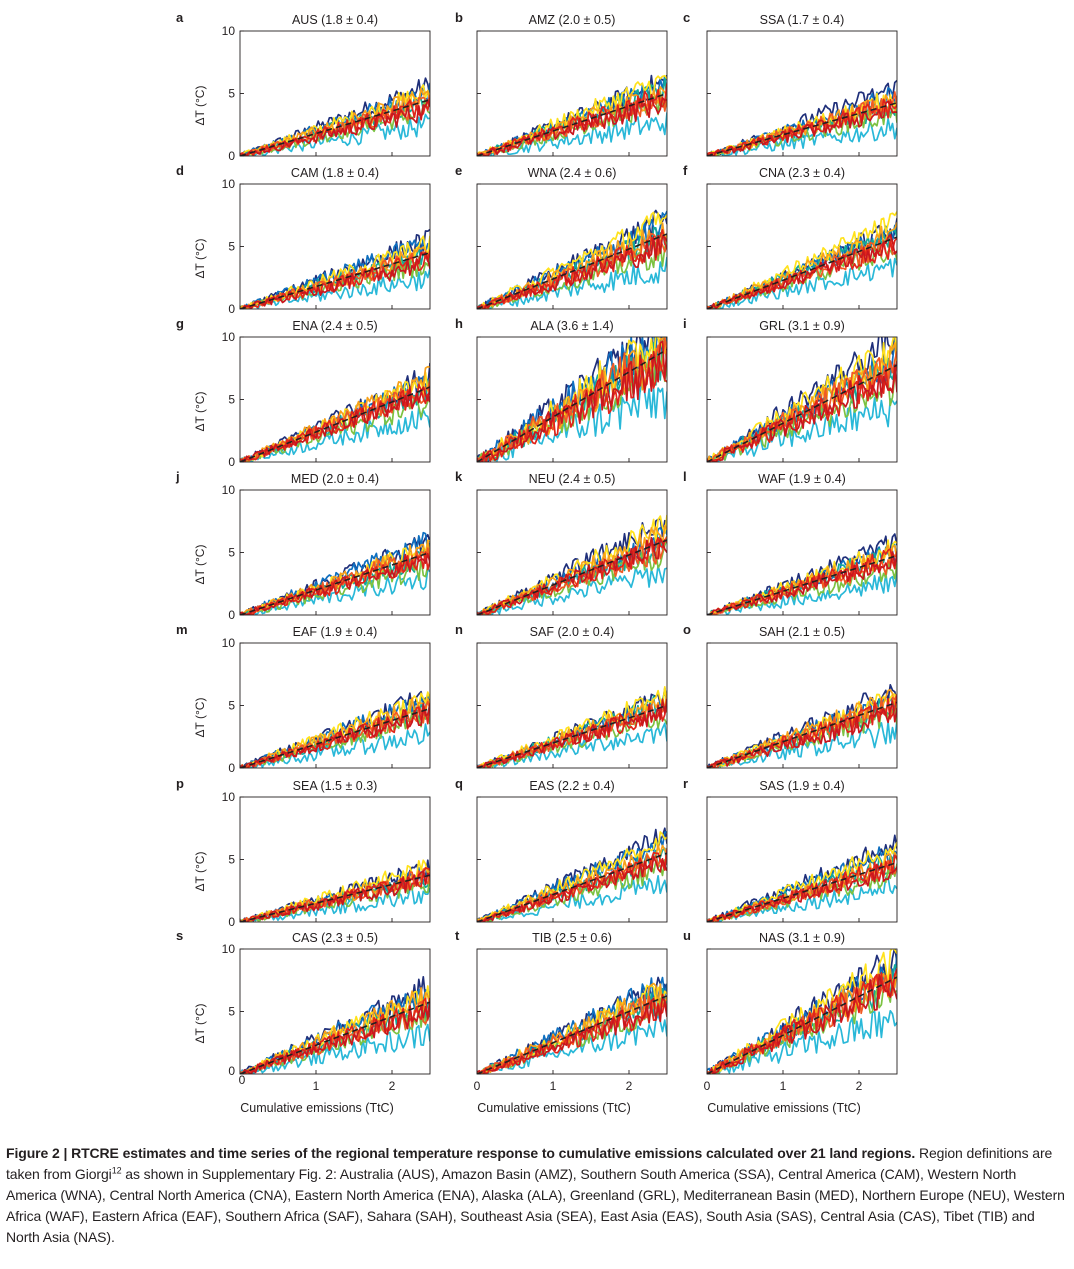 Image resolution: width=1074 pixels, height=1269 pixels. I want to click on panel-title: GRL (3.1 ± 0.9), so click(802, 326).